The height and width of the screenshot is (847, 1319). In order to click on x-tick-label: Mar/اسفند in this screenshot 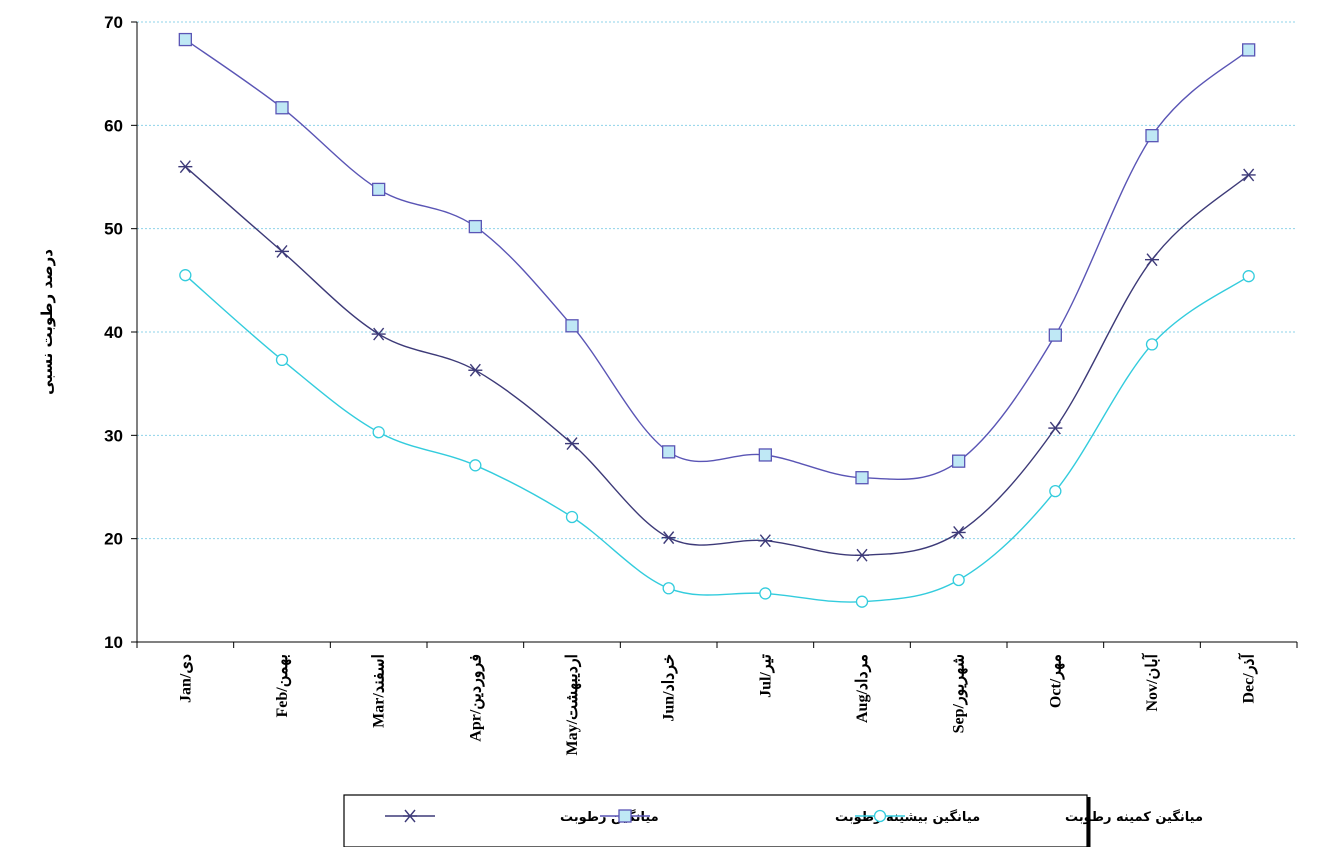, I will do `click(379, 691)`.